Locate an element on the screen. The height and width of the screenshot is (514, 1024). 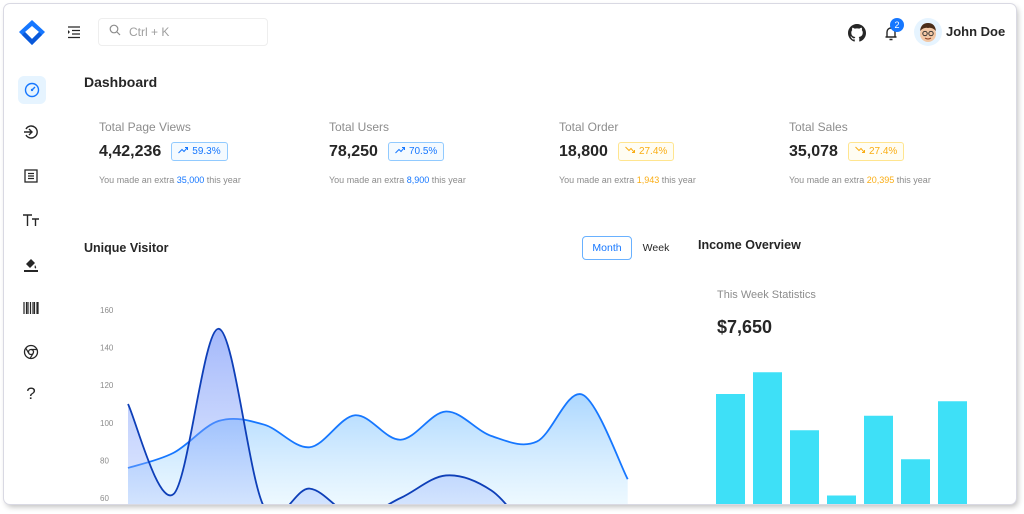
chrome-icon is located at coordinates (31, 352).